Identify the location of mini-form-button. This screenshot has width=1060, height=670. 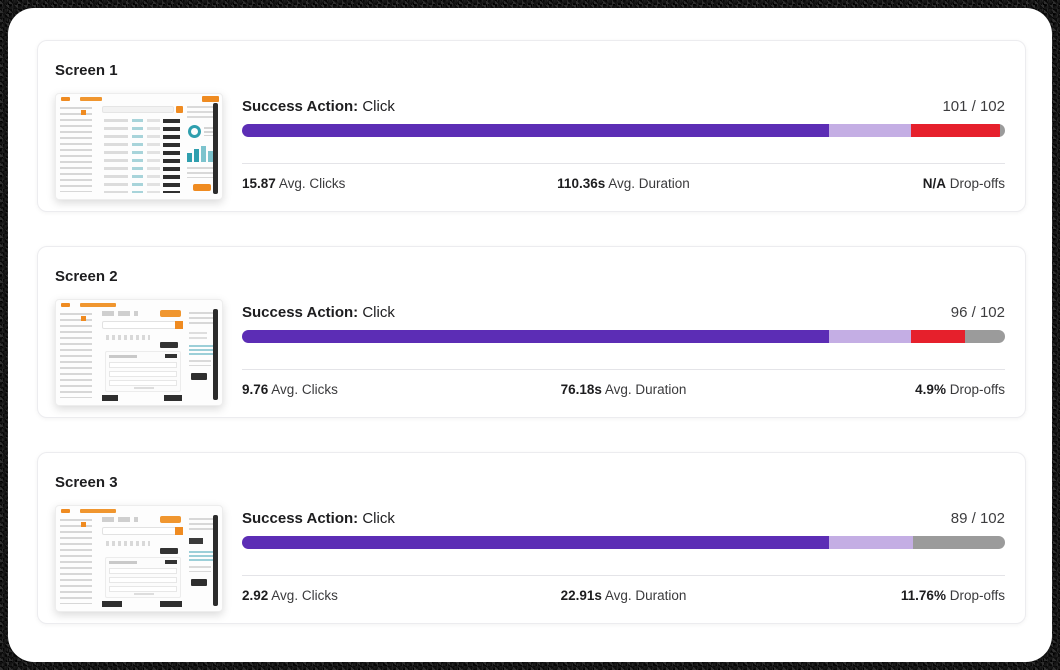
(171, 356).